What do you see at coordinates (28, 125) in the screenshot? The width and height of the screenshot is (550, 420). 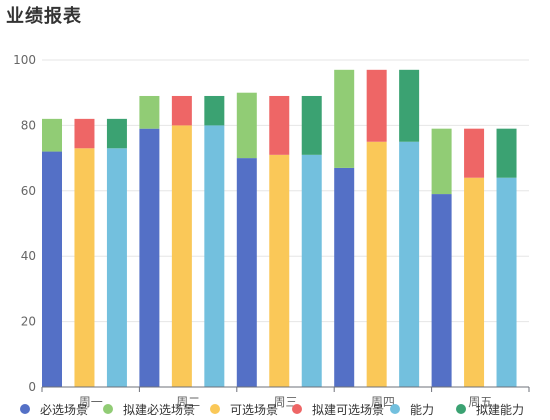 I see `y-tick-label: 80` at bounding box center [28, 125].